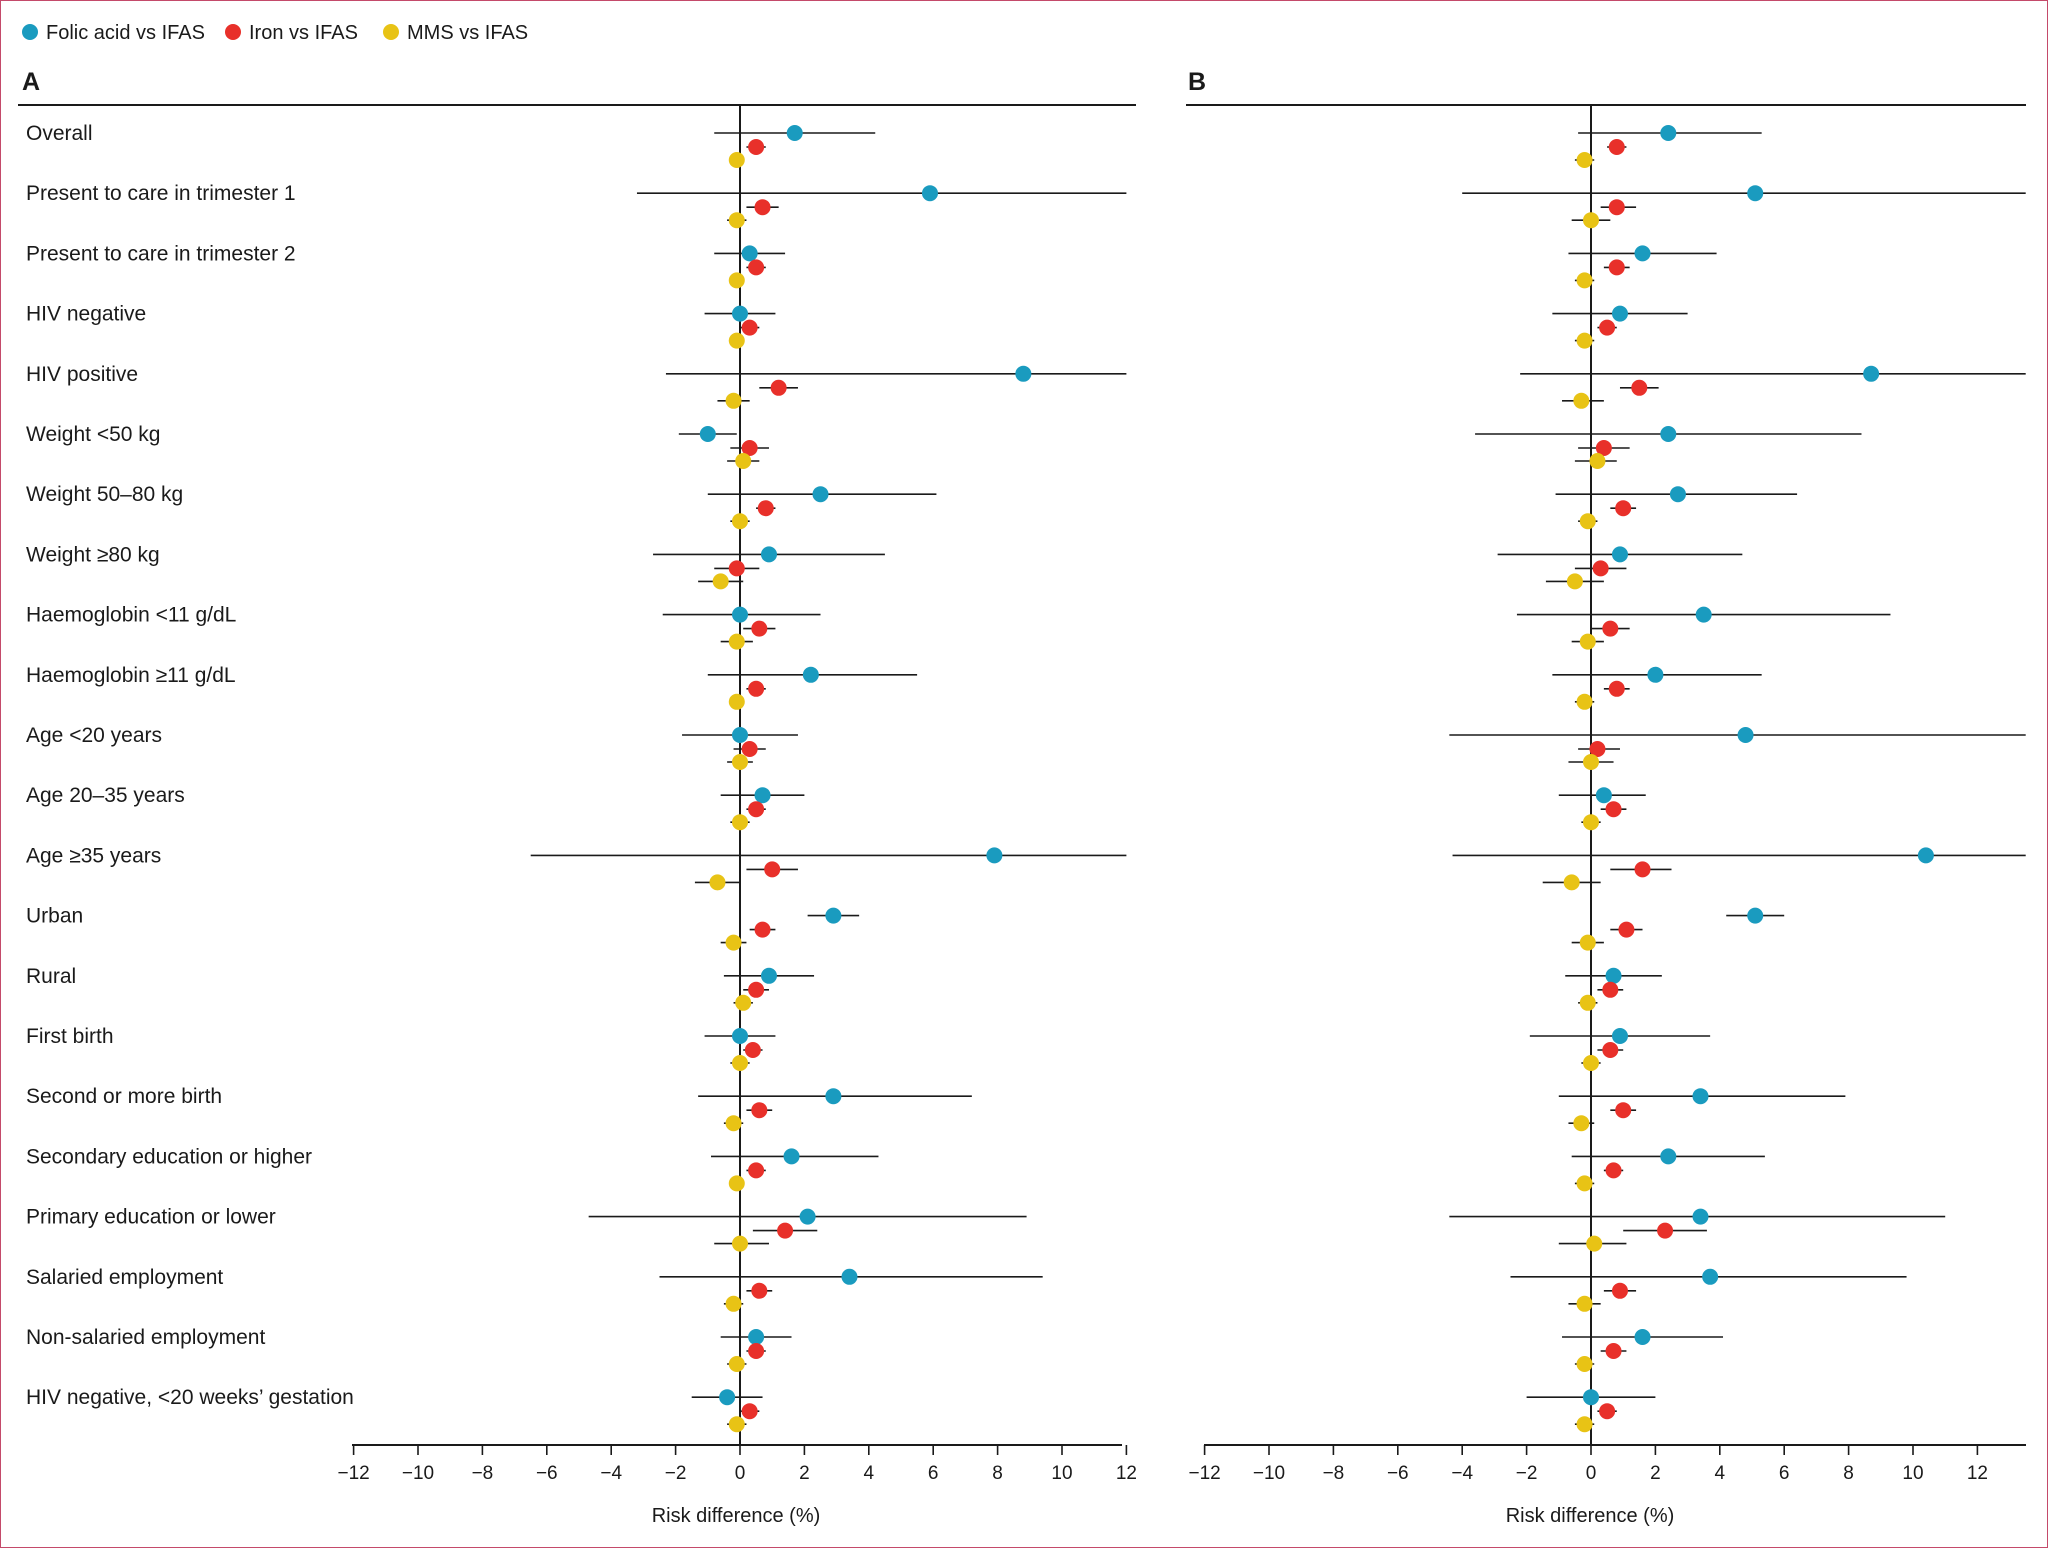  I want to click on x-tick-label: 12, so click(1126, 1473).